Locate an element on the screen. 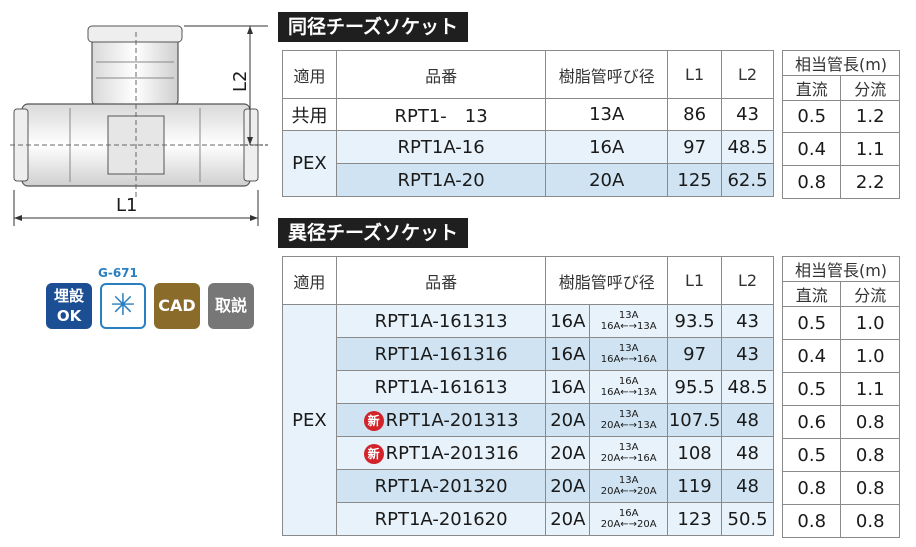  connection-diagram: 13A 20A←→13A is located at coordinates (629, 420).